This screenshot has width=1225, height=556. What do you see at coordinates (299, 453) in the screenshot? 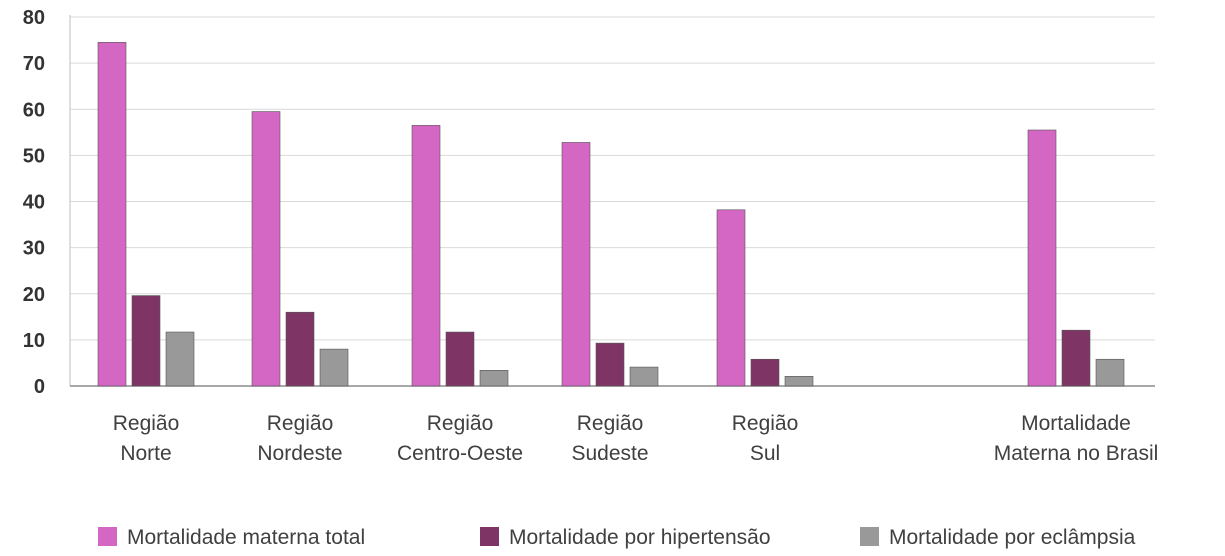
I see `x-tick-label: Nordeste` at bounding box center [299, 453].